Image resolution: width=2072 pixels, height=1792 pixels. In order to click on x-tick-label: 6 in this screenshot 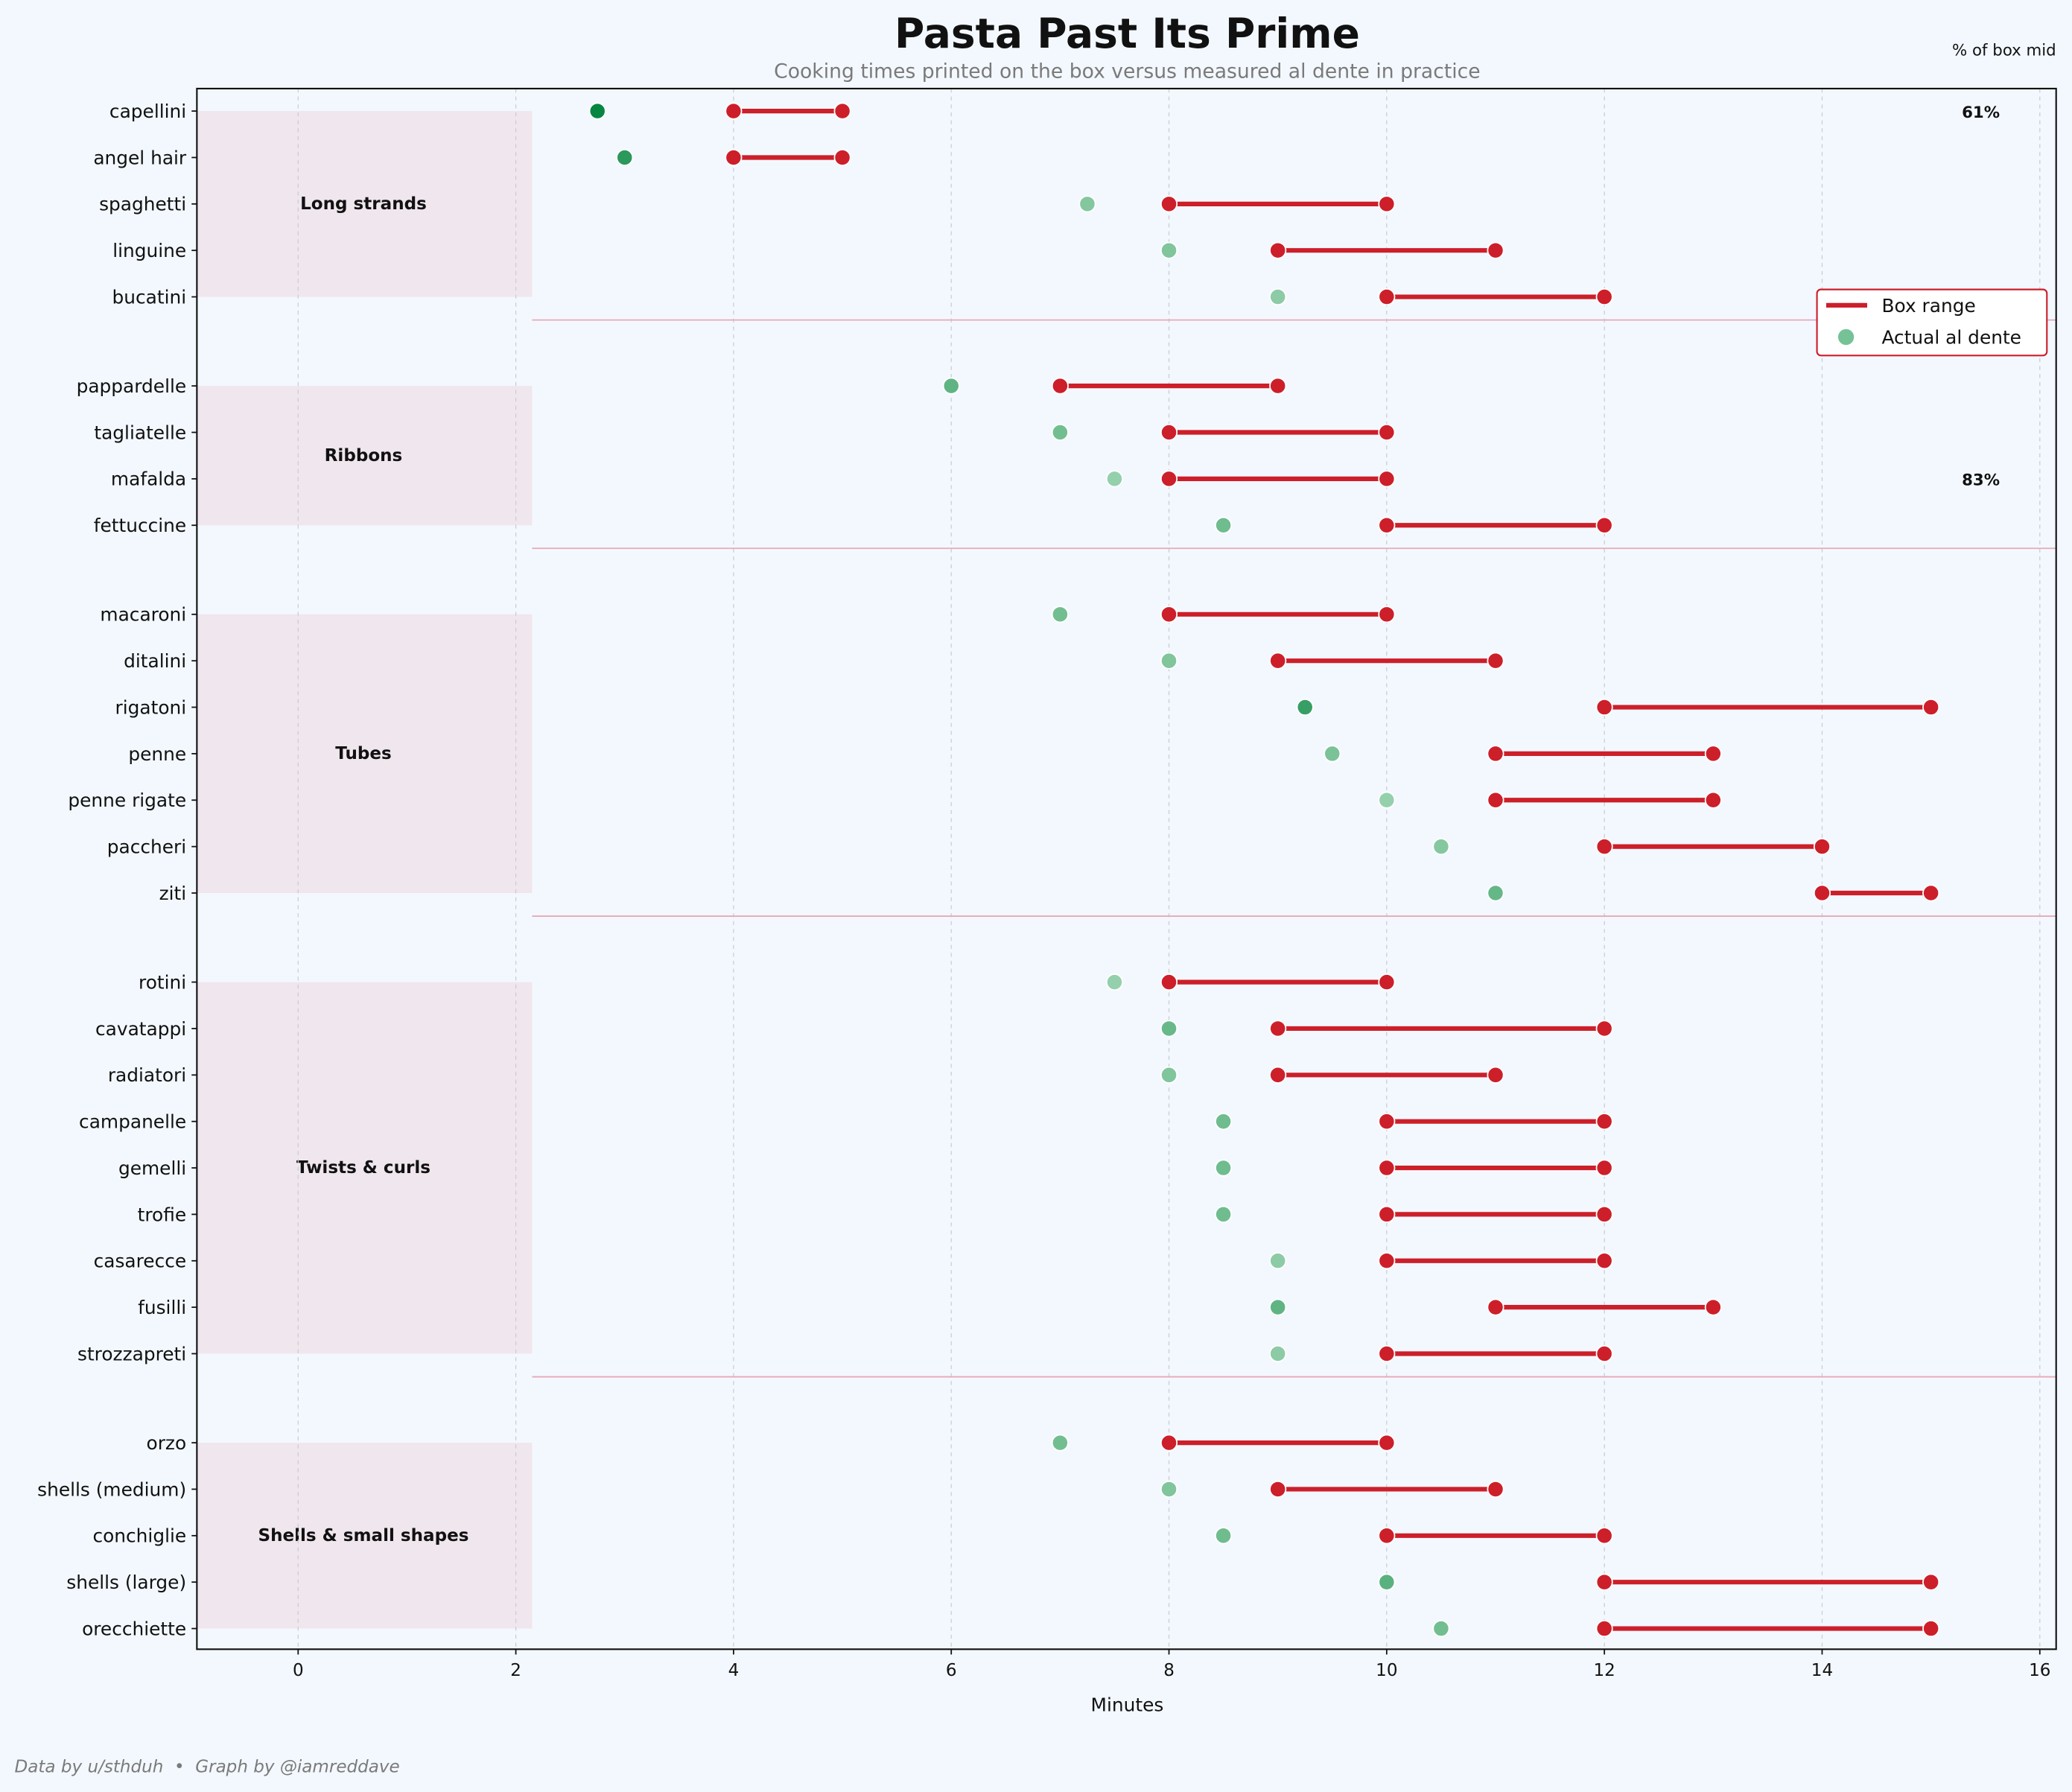, I will do `click(951, 1671)`.